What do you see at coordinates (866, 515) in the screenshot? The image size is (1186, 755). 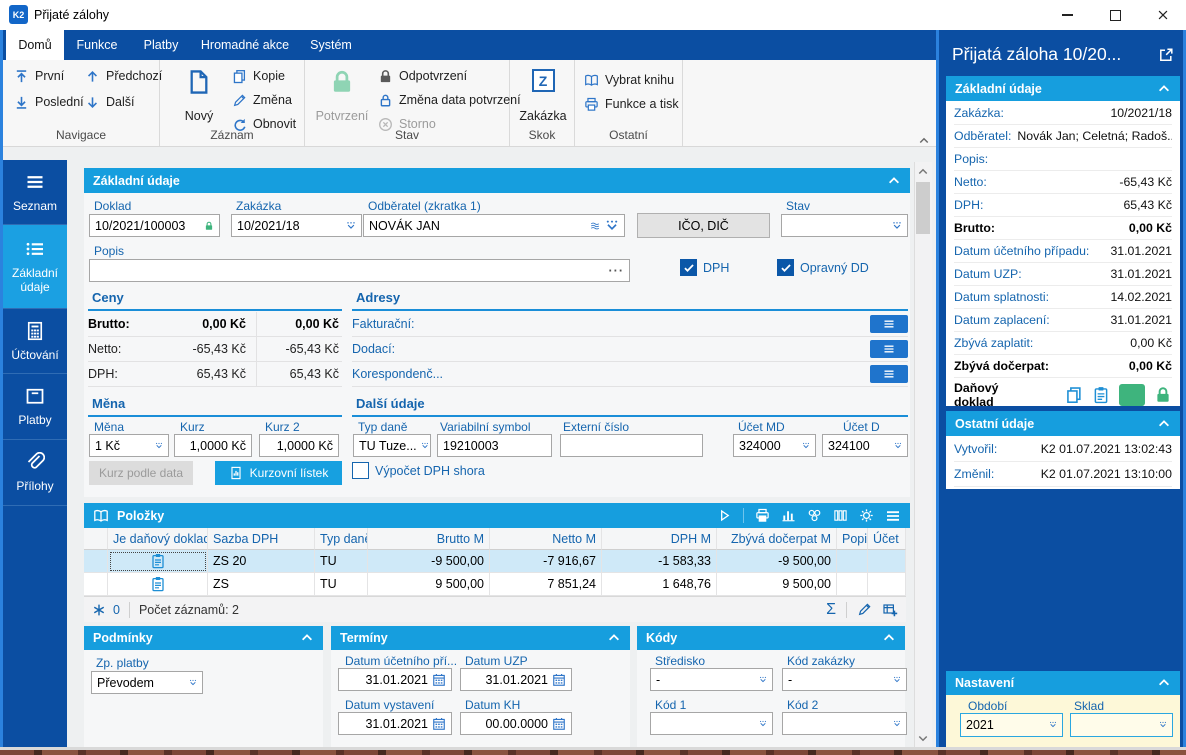 I see `settings-gear-icon` at bounding box center [866, 515].